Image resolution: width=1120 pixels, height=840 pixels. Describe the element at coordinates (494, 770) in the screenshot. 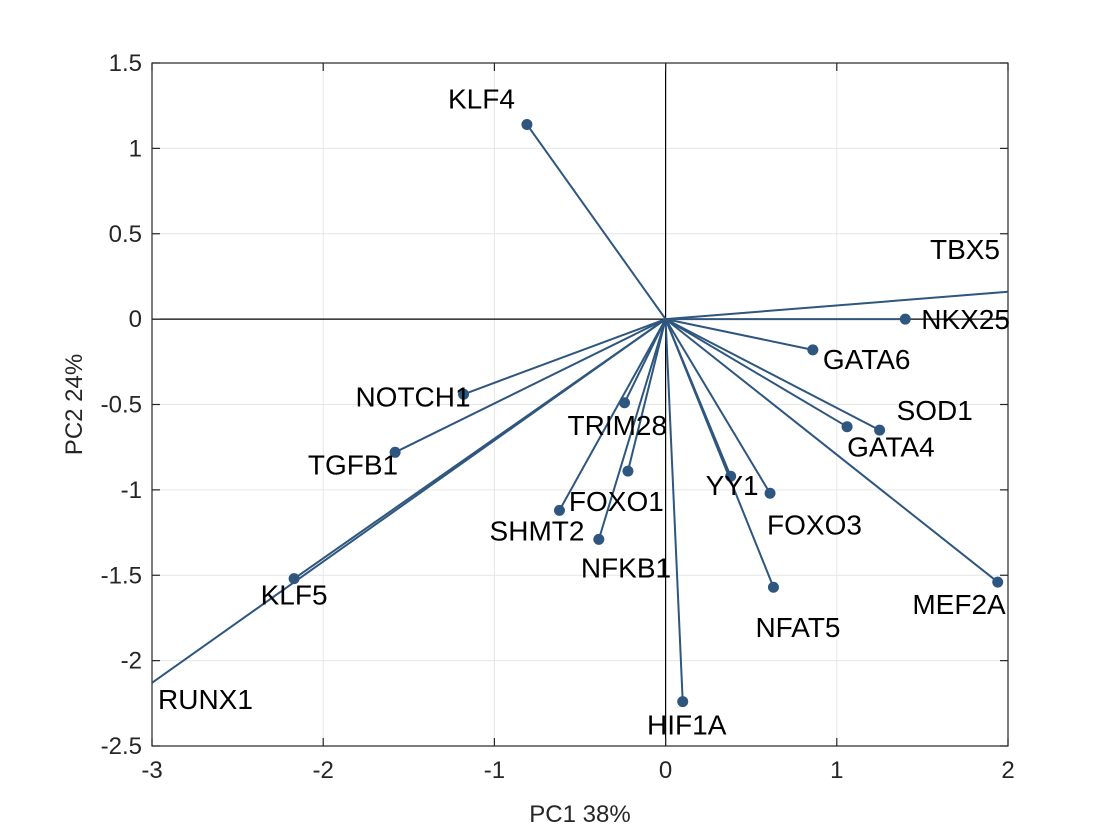

I see `x-tick-label: -1` at that location.